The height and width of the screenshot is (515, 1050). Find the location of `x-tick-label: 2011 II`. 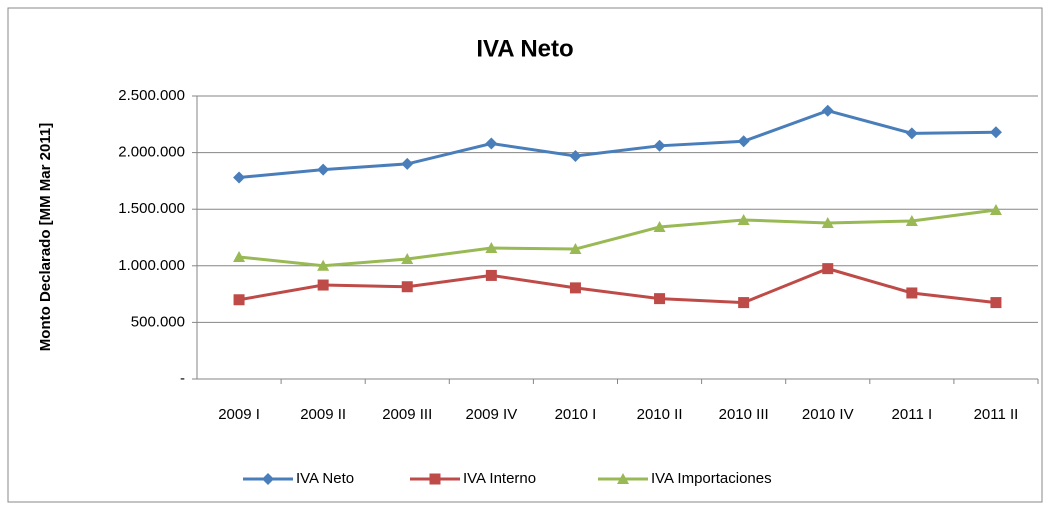

x-tick-label: 2011 II is located at coordinates (996, 414).